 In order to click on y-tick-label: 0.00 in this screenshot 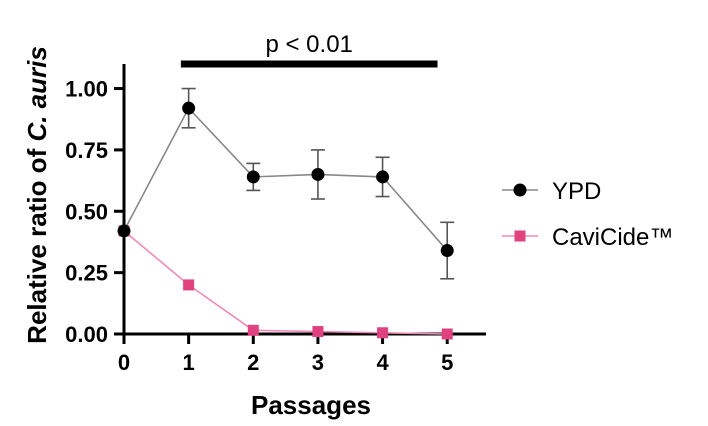, I will do `click(86, 334)`.